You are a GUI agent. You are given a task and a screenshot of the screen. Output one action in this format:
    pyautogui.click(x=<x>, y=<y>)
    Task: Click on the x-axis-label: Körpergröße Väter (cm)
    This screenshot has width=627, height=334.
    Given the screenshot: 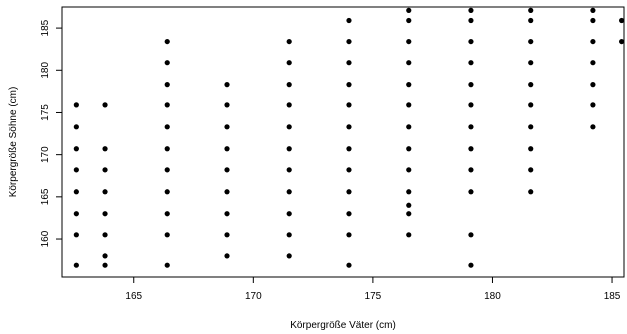 What is the action you would take?
    pyautogui.click(x=343, y=325)
    